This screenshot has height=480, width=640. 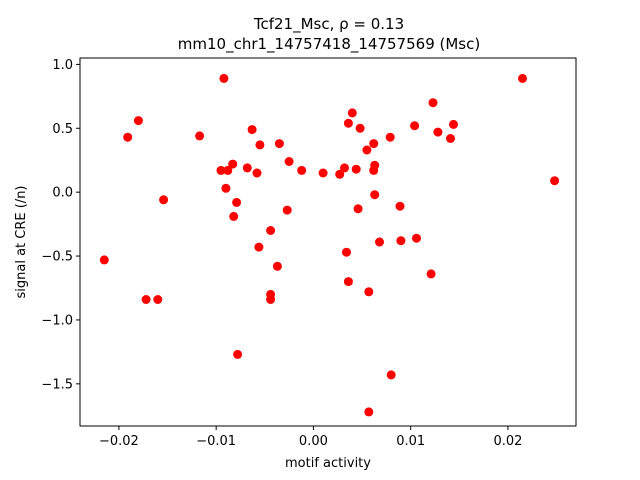 What do you see at coordinates (57, 384) in the screenshot?
I see `y-tick-label: −1.5` at bounding box center [57, 384].